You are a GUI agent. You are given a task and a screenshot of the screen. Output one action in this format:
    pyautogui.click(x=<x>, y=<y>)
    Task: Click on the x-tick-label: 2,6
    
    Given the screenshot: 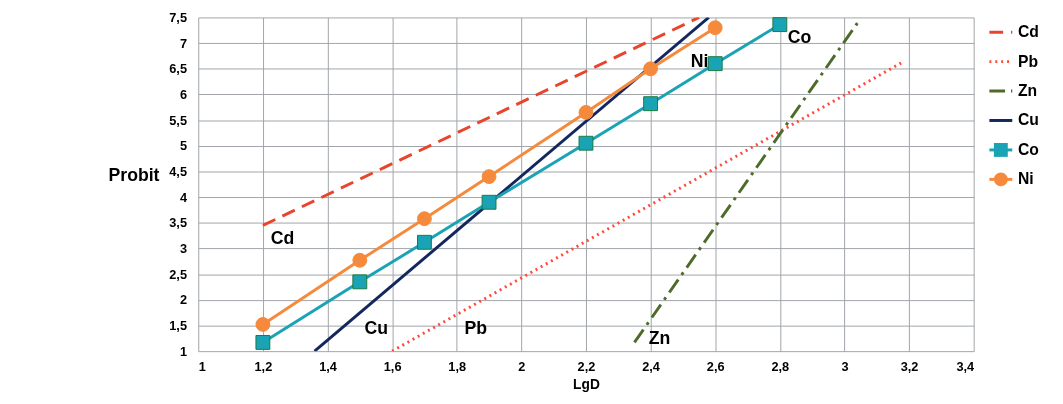 What is the action you would take?
    pyautogui.click(x=715, y=367)
    